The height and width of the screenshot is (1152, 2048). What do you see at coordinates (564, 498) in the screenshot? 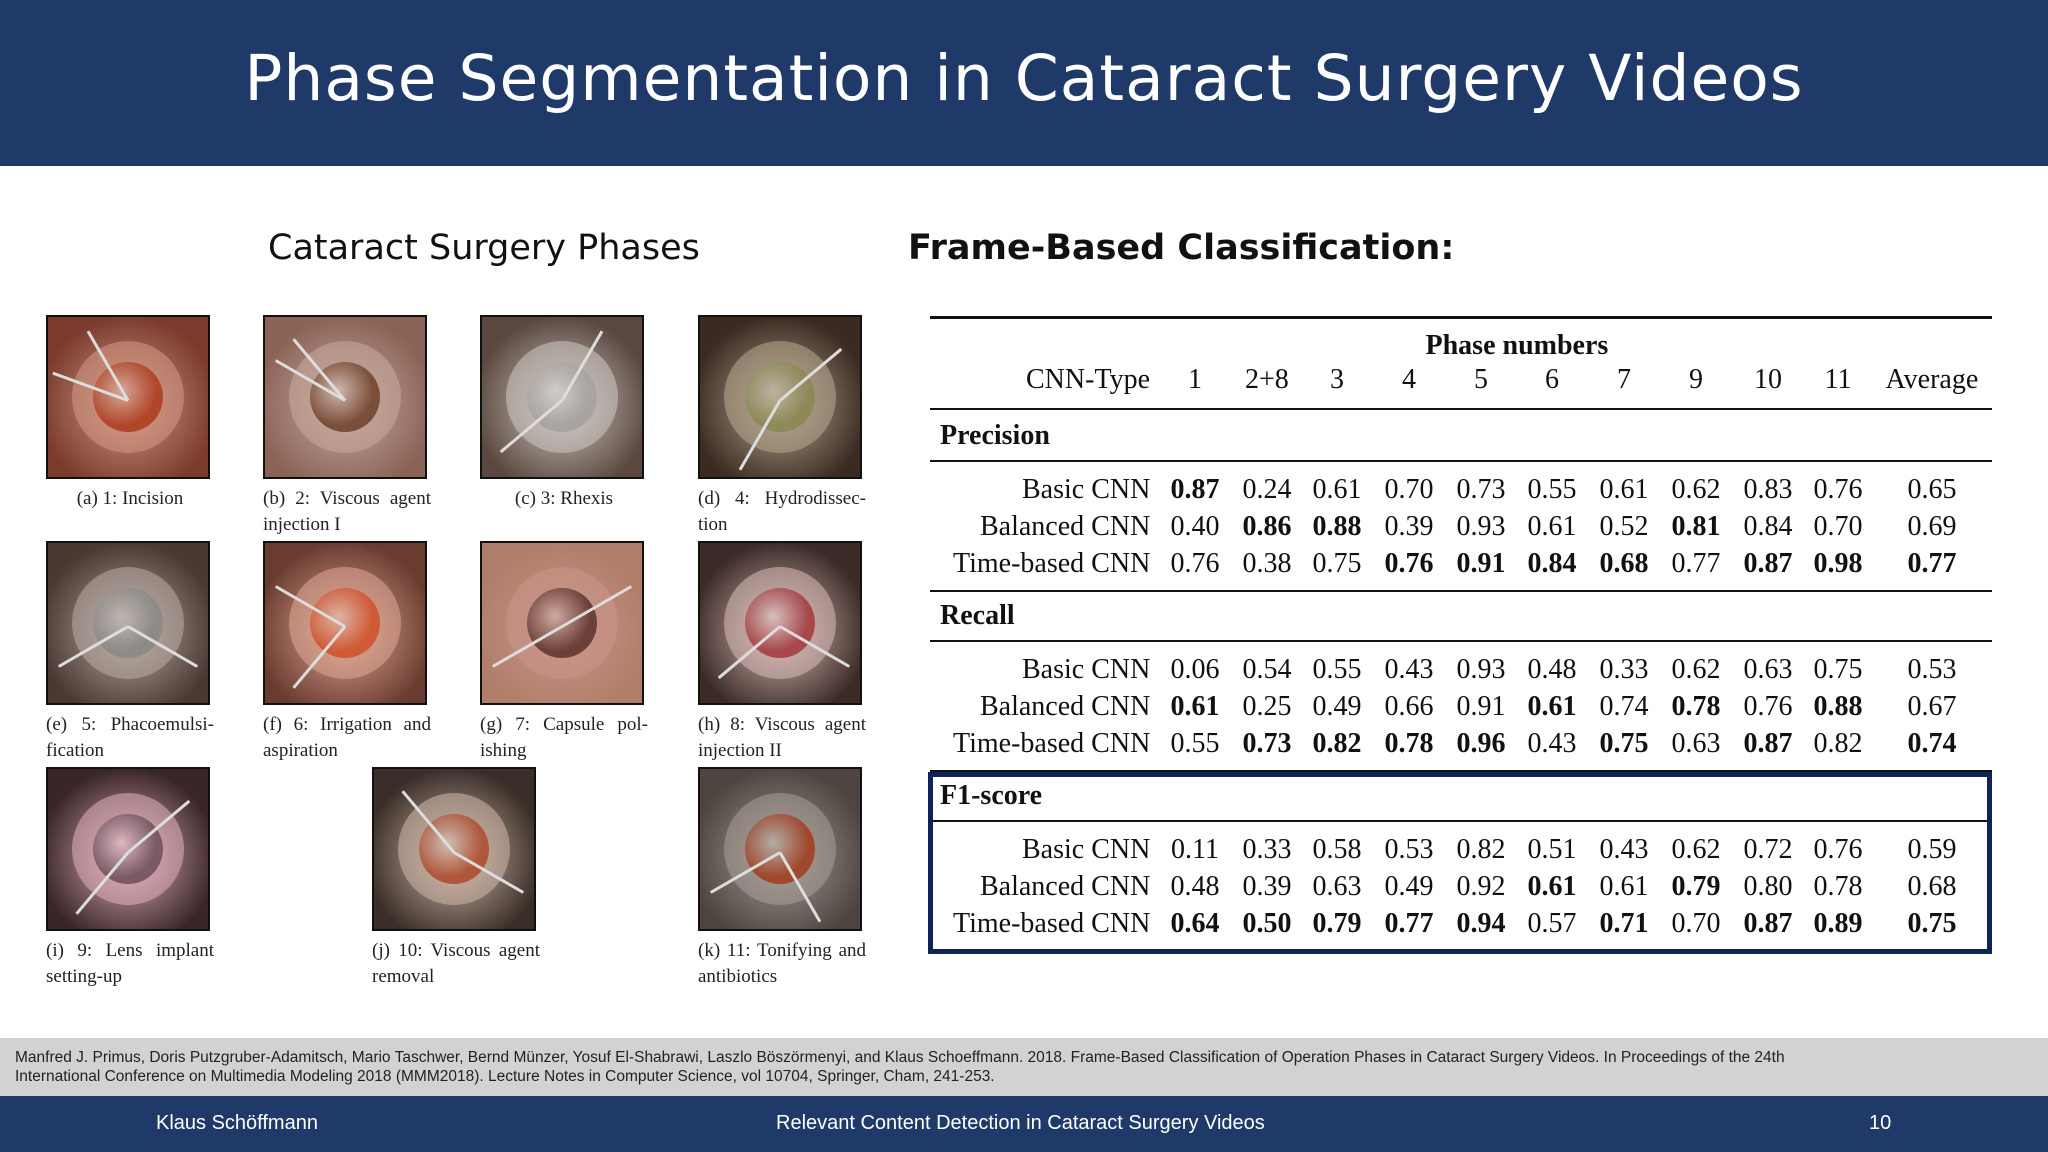
I see `phase-caption: (c) 3: Rhexis` at bounding box center [564, 498].